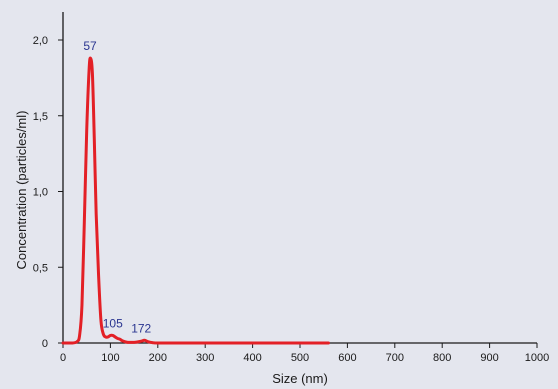  What do you see at coordinates (40, 193) in the screenshot?
I see `y-tick-label-1,0: 1,0` at bounding box center [40, 193].